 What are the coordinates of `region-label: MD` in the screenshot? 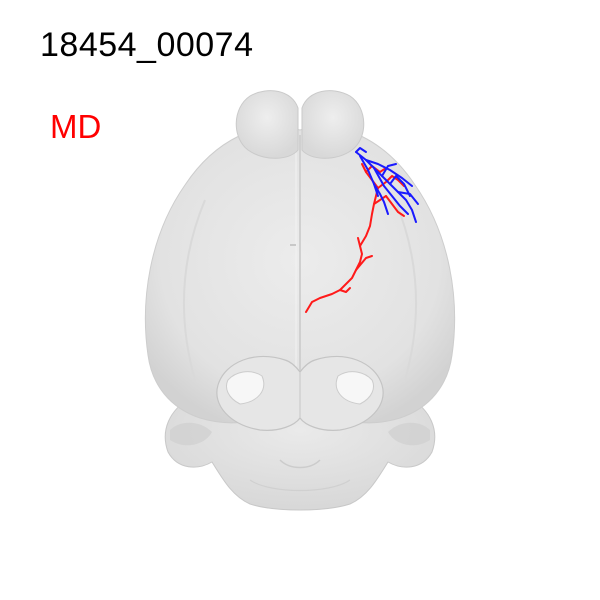 It's located at (76, 126).